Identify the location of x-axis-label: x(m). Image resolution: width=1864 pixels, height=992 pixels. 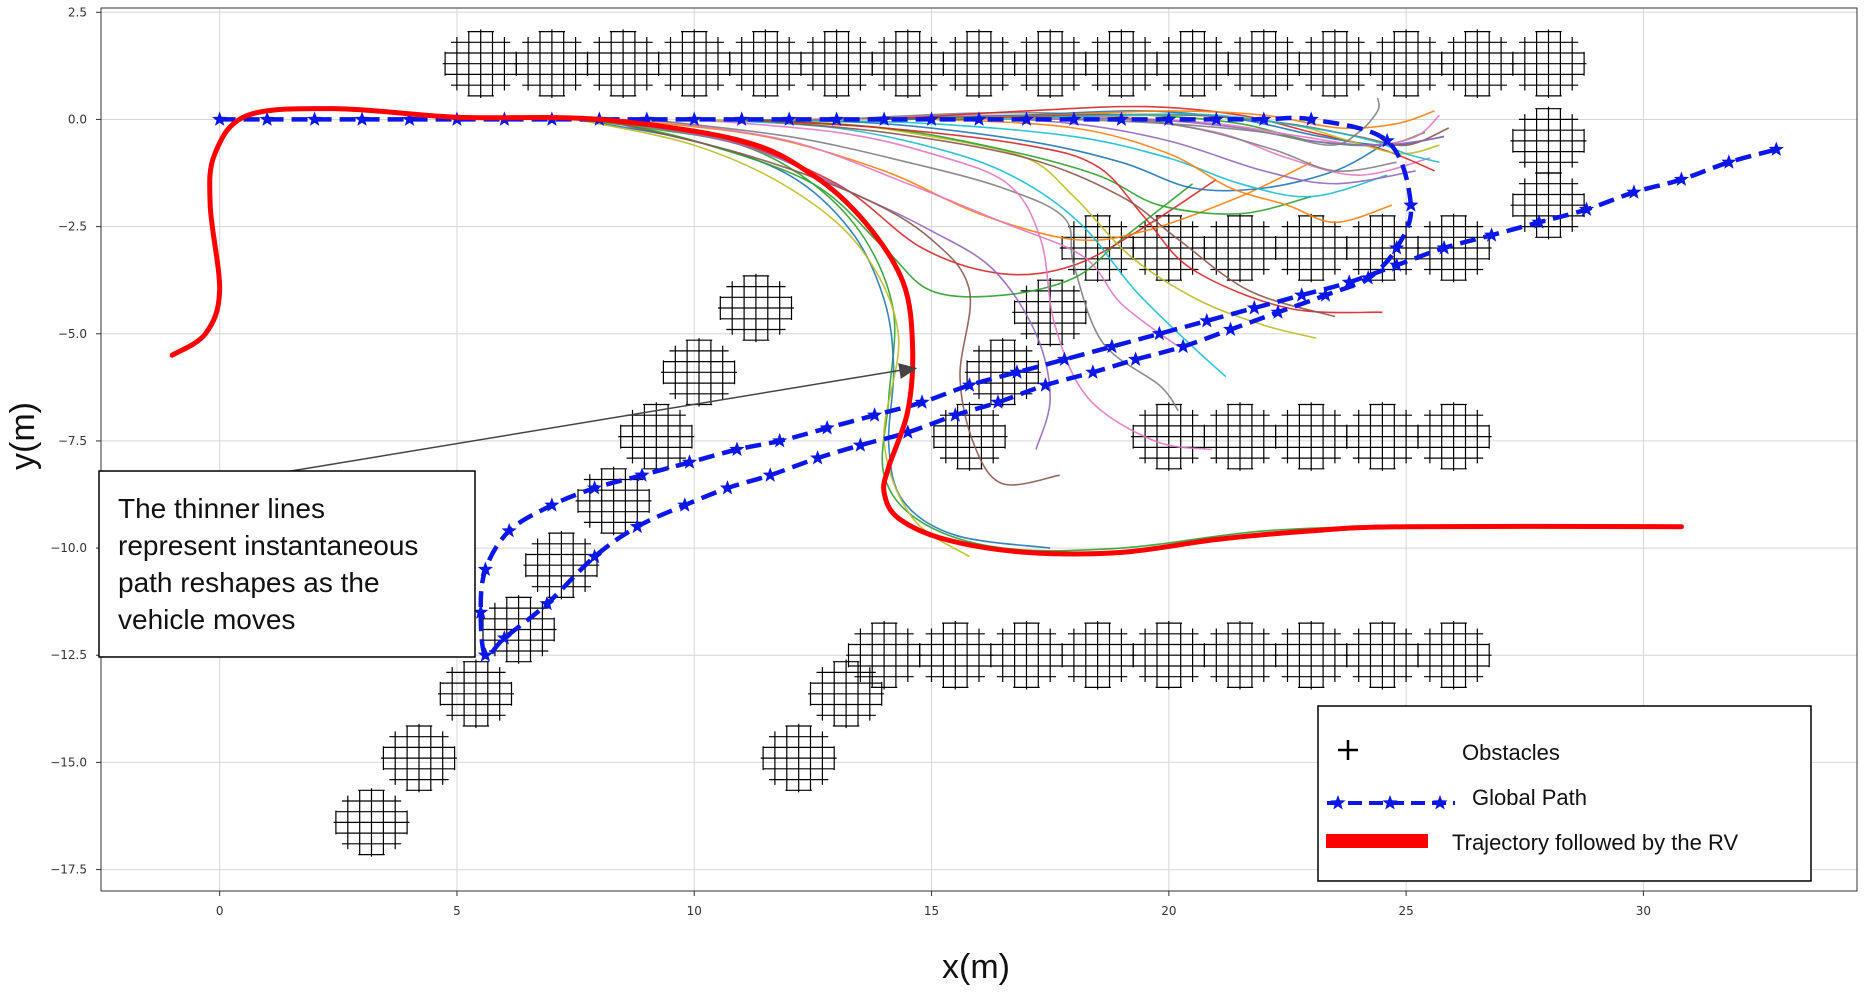
(976, 967).